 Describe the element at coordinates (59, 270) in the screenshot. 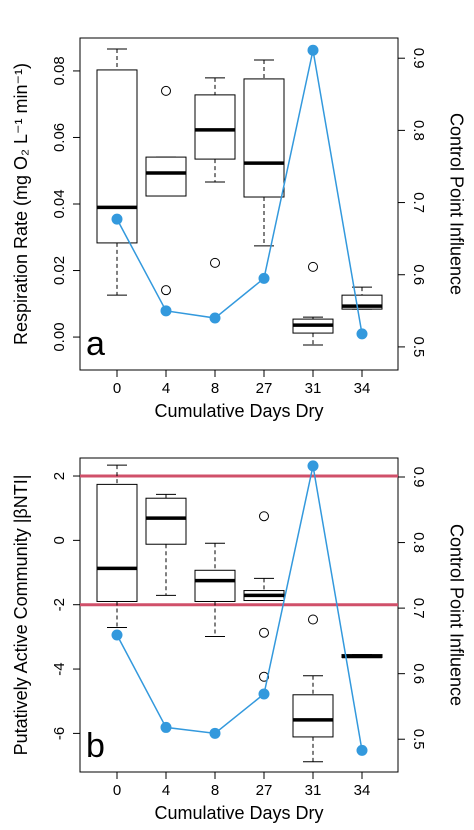

I see `y-tick-label: 0.02` at that location.